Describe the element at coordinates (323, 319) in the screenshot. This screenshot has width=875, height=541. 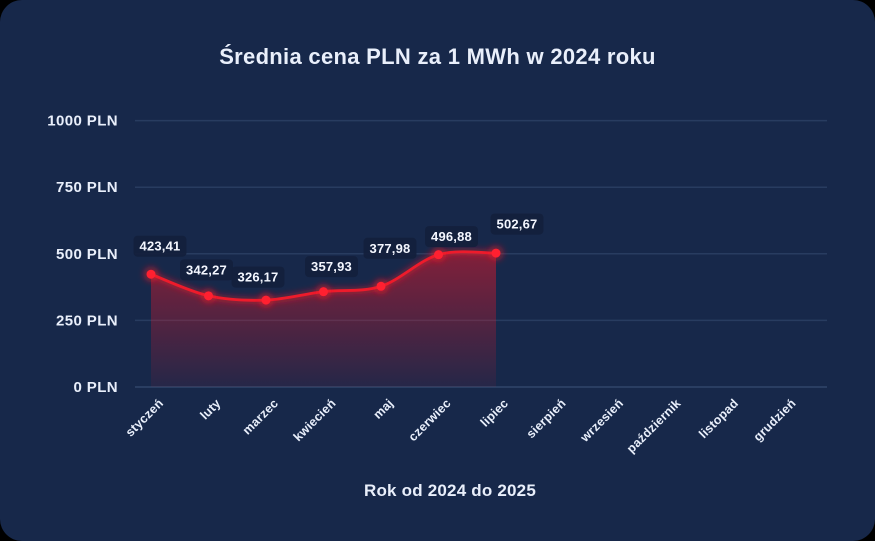
I see `series-area-fill` at that location.